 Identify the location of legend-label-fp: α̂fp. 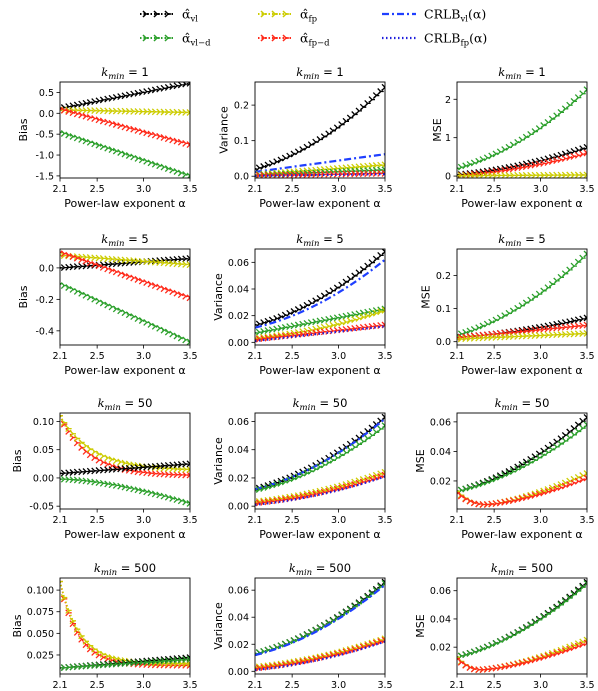
(309, 16).